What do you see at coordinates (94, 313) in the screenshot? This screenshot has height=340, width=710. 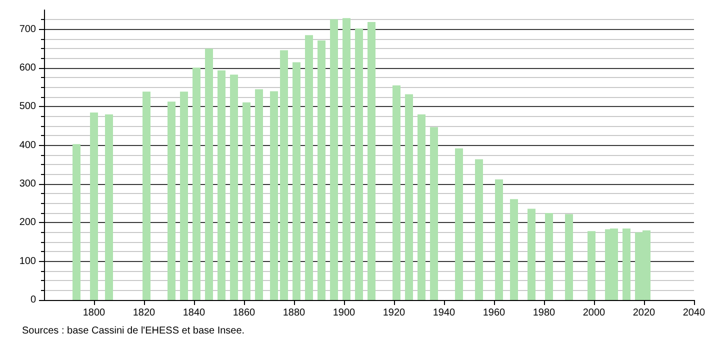 I see `x-tick-label: 1800` at bounding box center [94, 313].